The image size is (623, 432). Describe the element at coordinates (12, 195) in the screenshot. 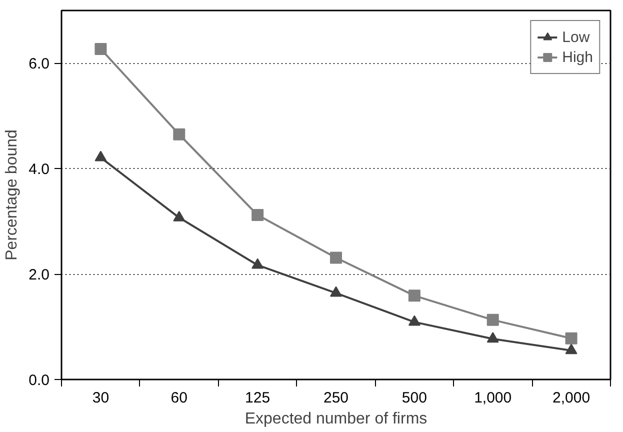

I see `y-axis-title: Percentage bound` at that location.